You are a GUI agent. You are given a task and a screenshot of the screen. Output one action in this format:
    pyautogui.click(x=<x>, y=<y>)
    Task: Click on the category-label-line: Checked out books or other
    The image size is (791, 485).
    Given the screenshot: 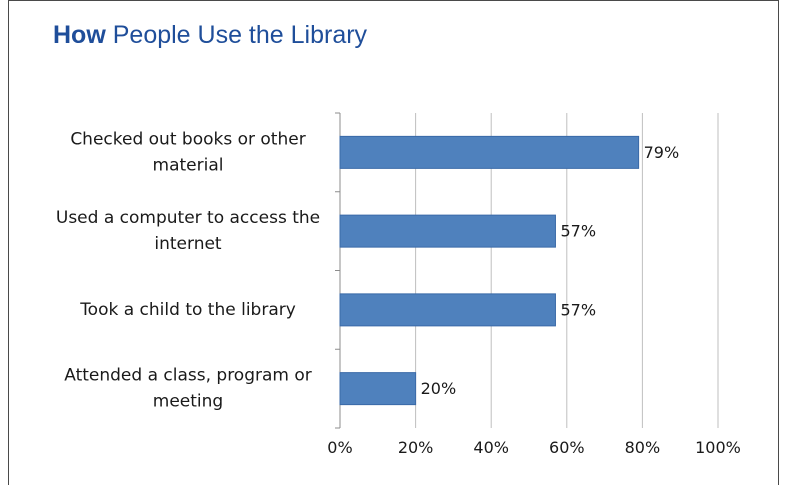 What is the action you would take?
    pyautogui.click(x=187, y=139)
    